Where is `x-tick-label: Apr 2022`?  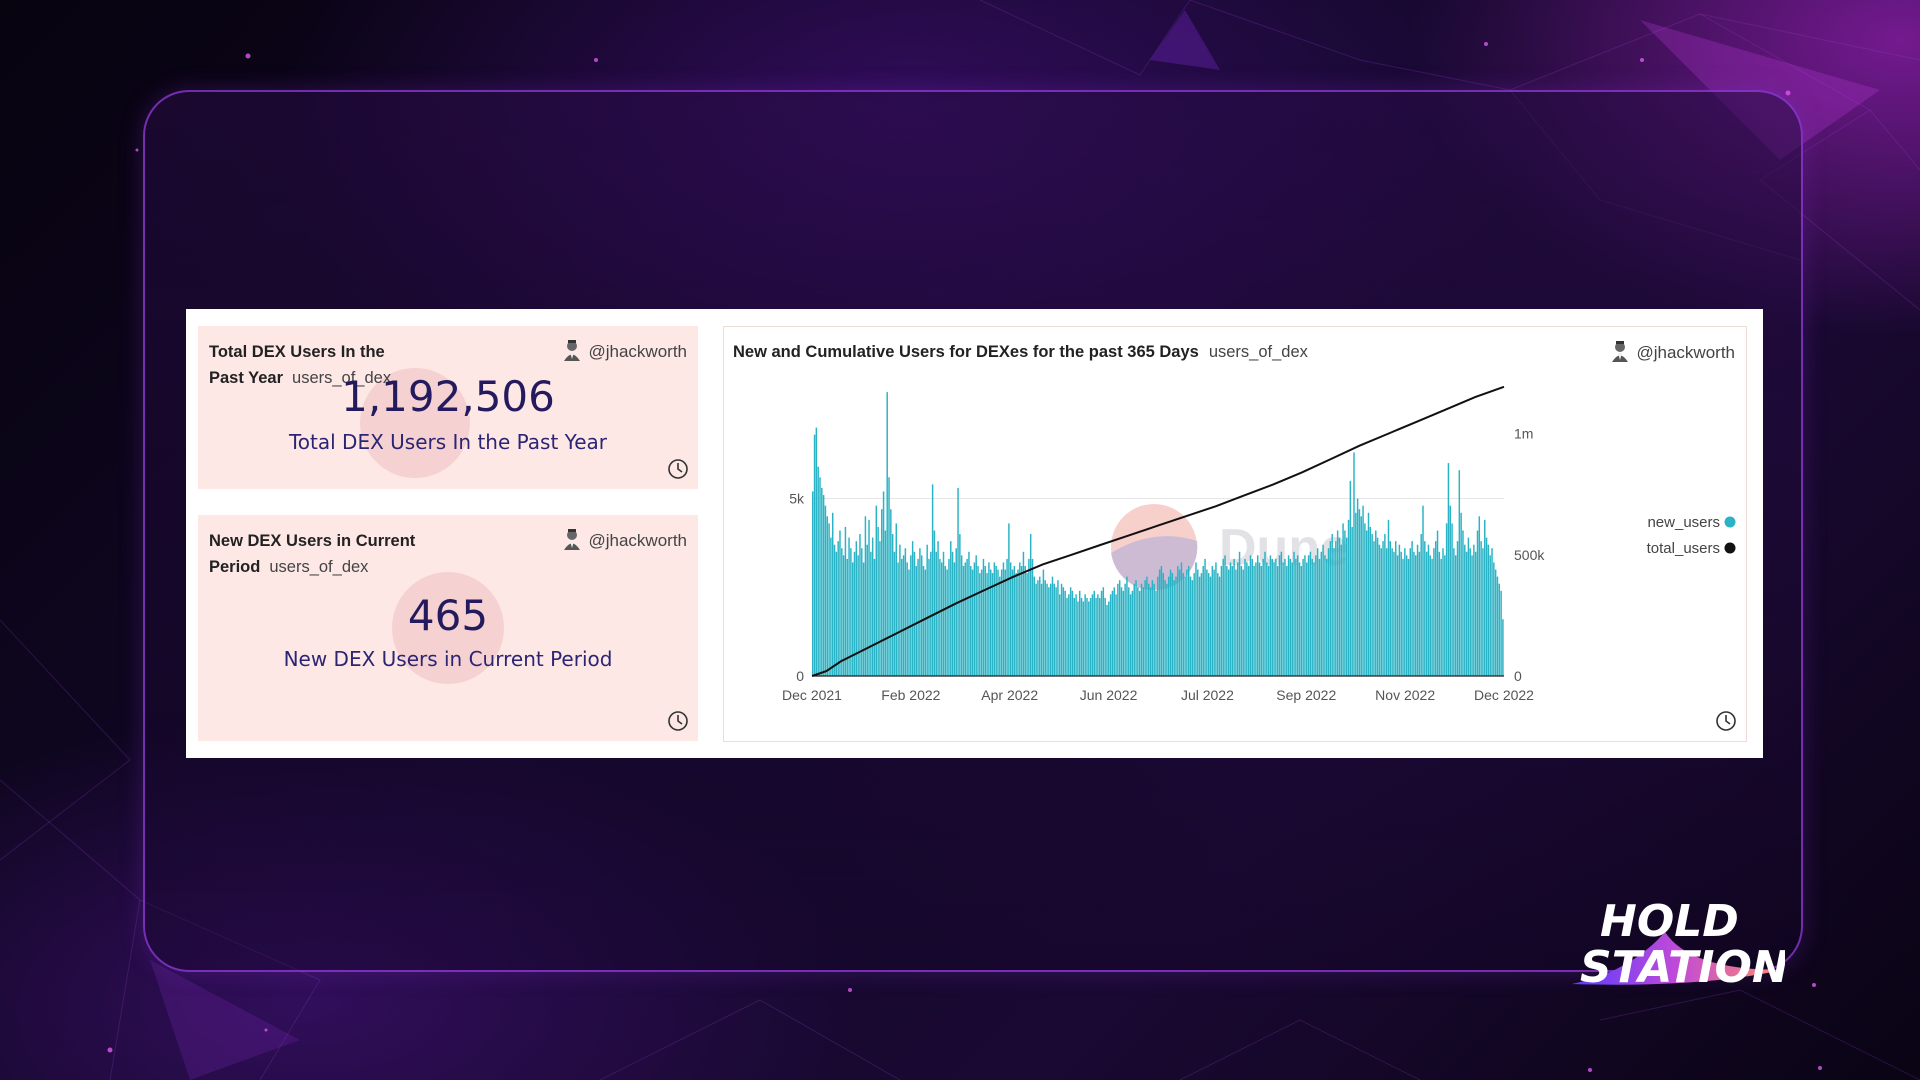 x-tick-label: Apr 2022 is located at coordinates (1009, 695).